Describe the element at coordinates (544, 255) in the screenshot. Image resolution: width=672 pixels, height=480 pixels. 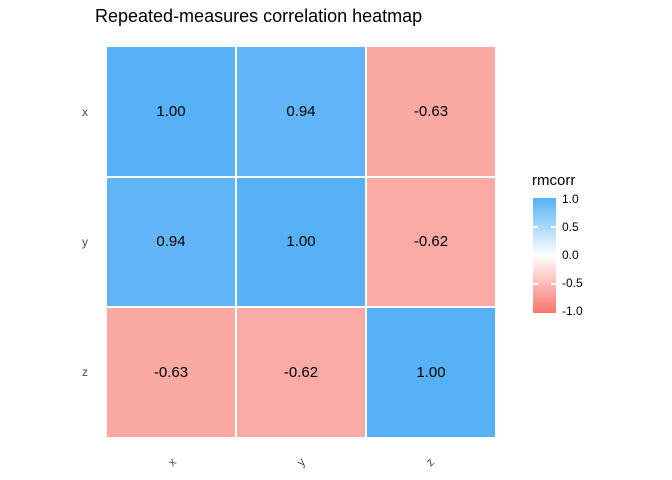
I see `legend-colorbar` at that location.